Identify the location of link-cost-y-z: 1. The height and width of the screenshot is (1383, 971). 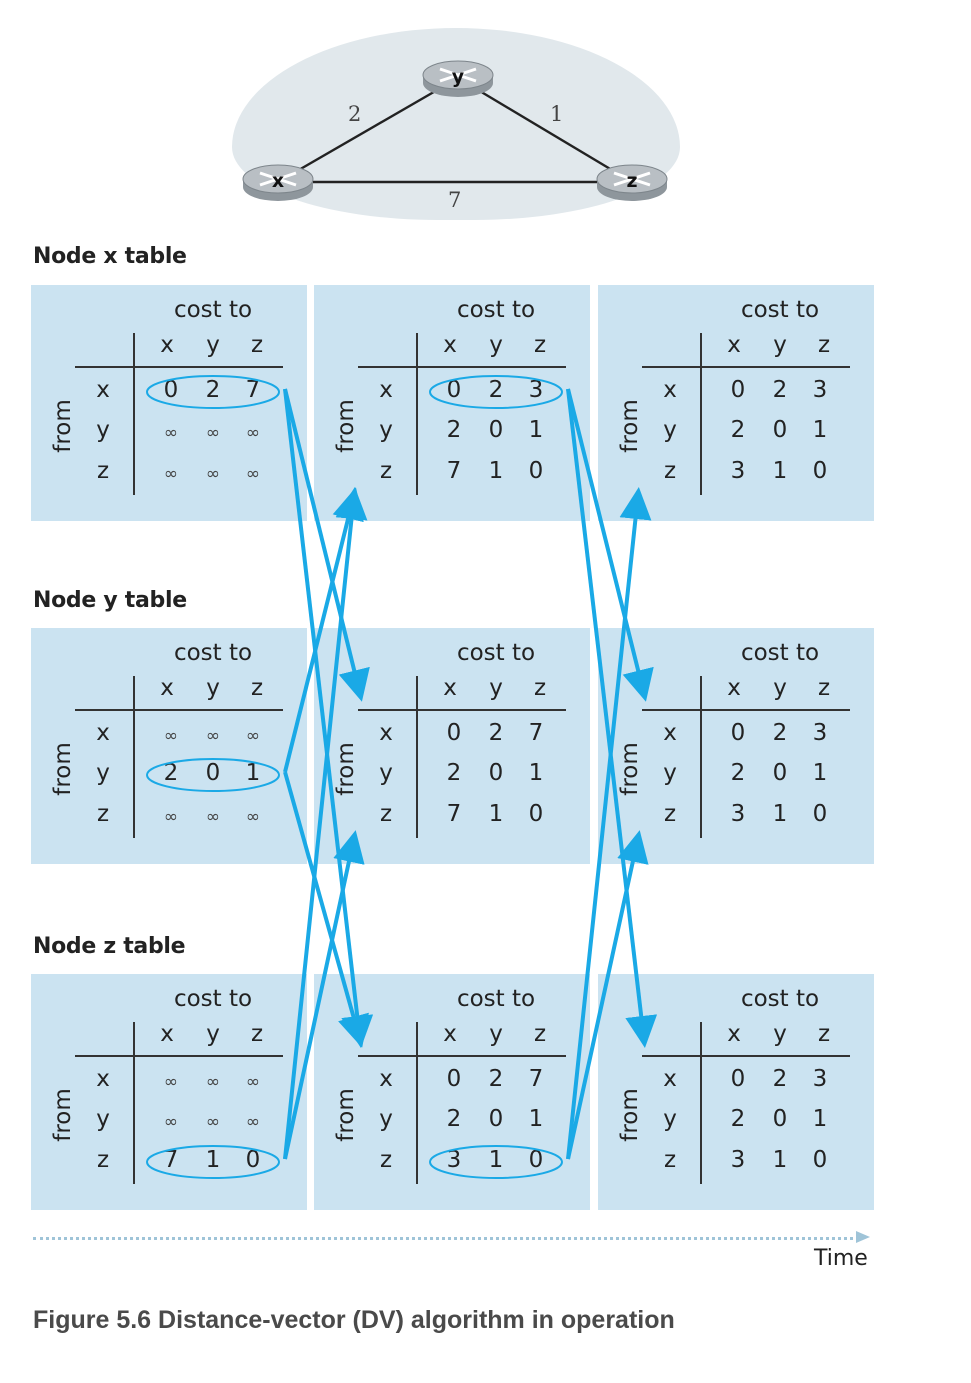
(556, 114).